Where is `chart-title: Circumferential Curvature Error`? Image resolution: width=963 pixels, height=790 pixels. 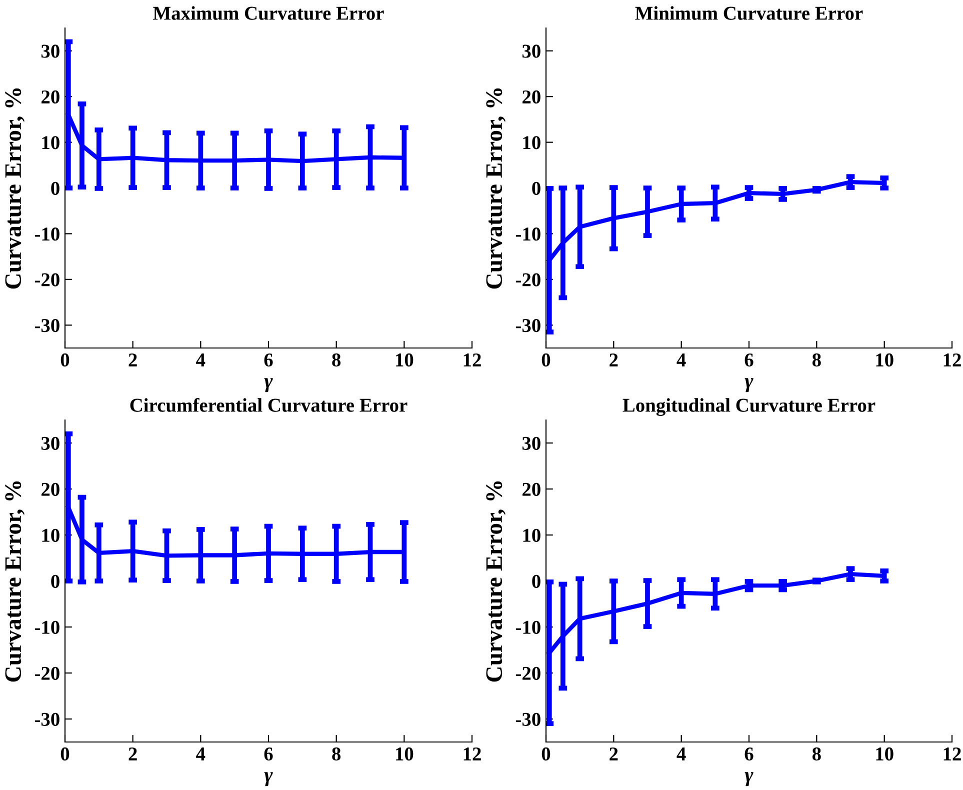 chart-title: Circumferential Curvature Error is located at coordinates (269, 405).